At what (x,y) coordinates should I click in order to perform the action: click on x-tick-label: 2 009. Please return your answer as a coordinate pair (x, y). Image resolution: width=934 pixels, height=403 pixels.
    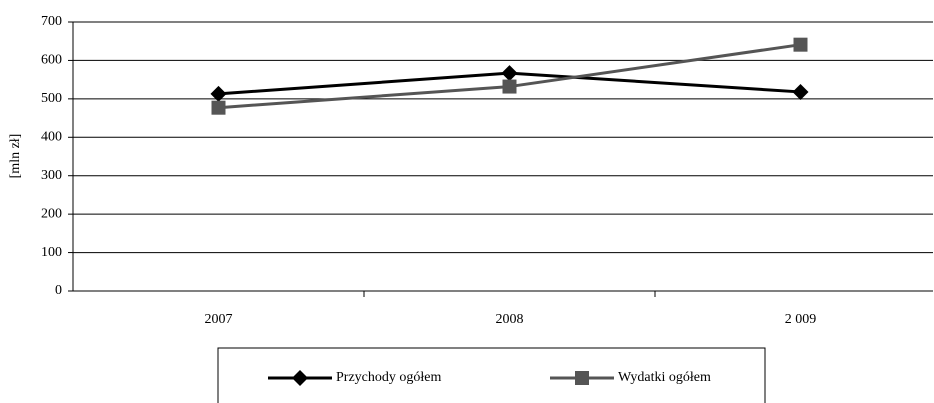
    Looking at the image, I should click on (801, 319).